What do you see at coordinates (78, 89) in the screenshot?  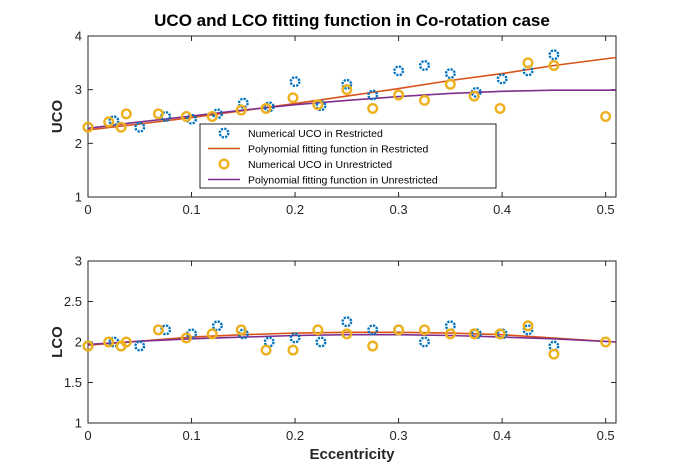 I see `y-tick-label: 3` at bounding box center [78, 89].